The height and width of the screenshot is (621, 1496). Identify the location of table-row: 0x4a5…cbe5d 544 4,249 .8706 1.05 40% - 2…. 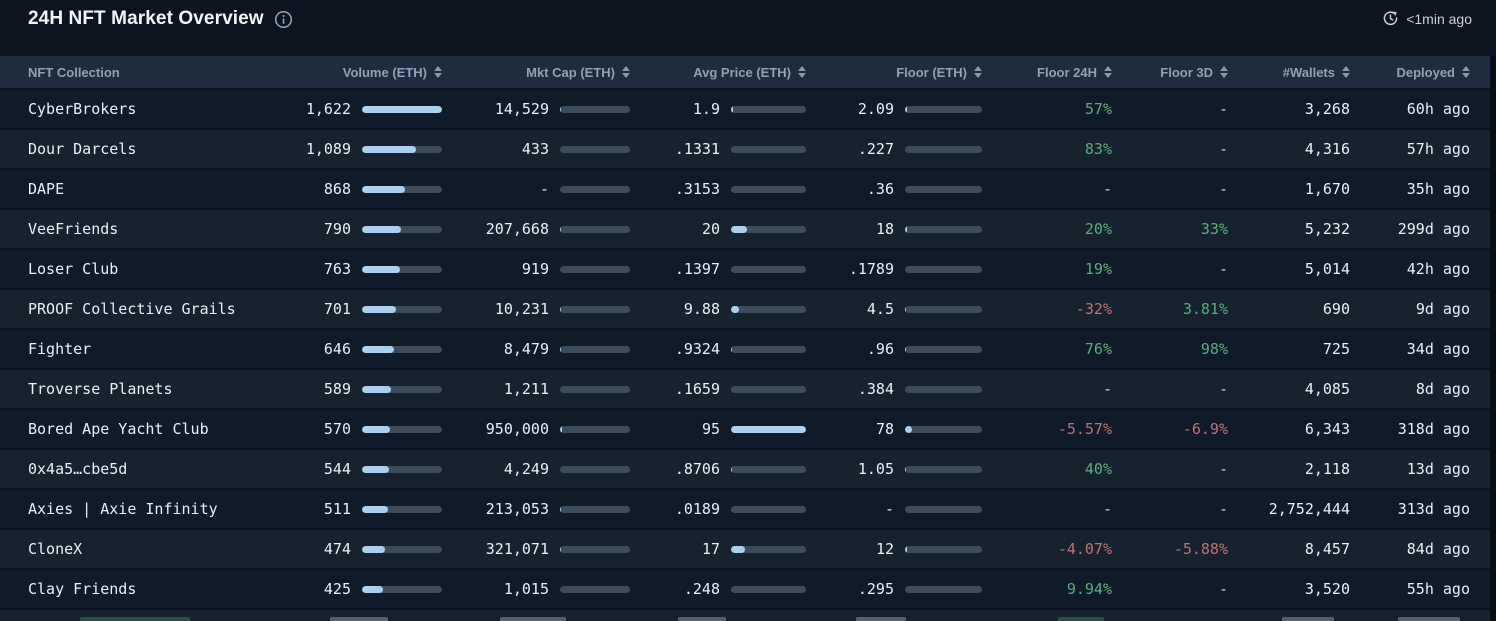
(748, 468).